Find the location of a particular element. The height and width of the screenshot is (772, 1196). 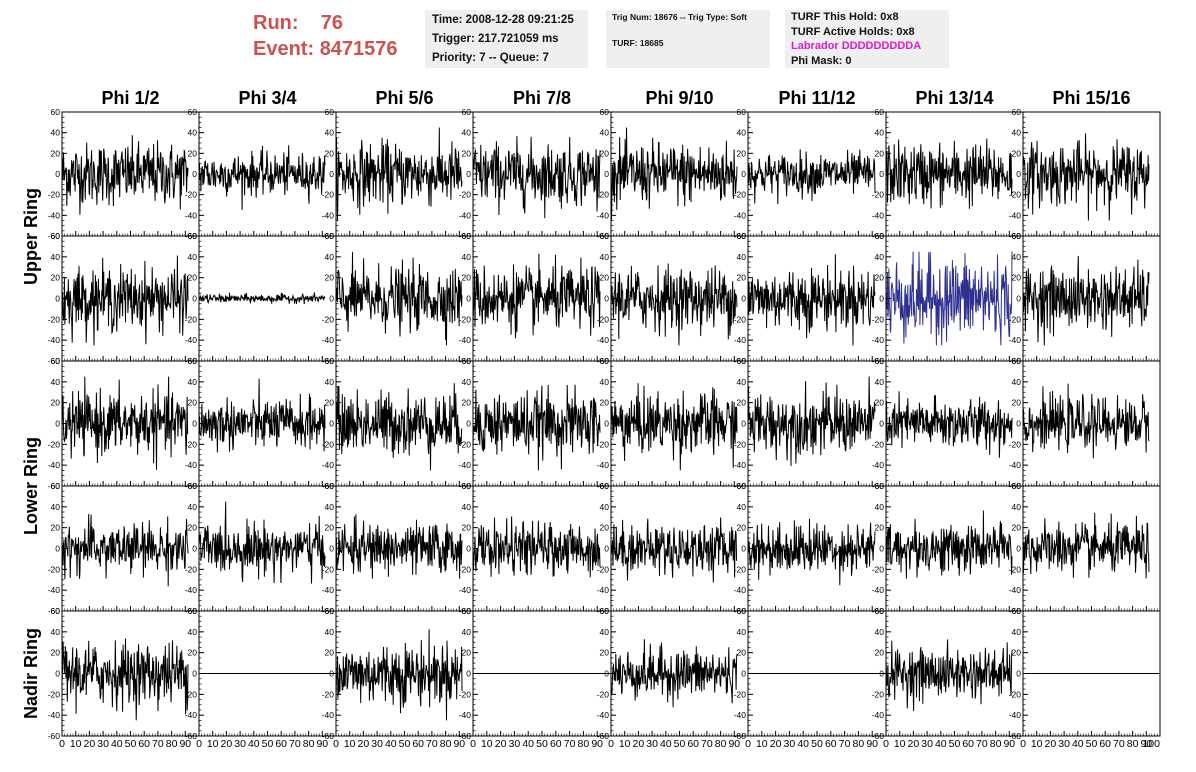

priority-text: Priority: 7 -- Queue: 7 is located at coordinates (490, 58).